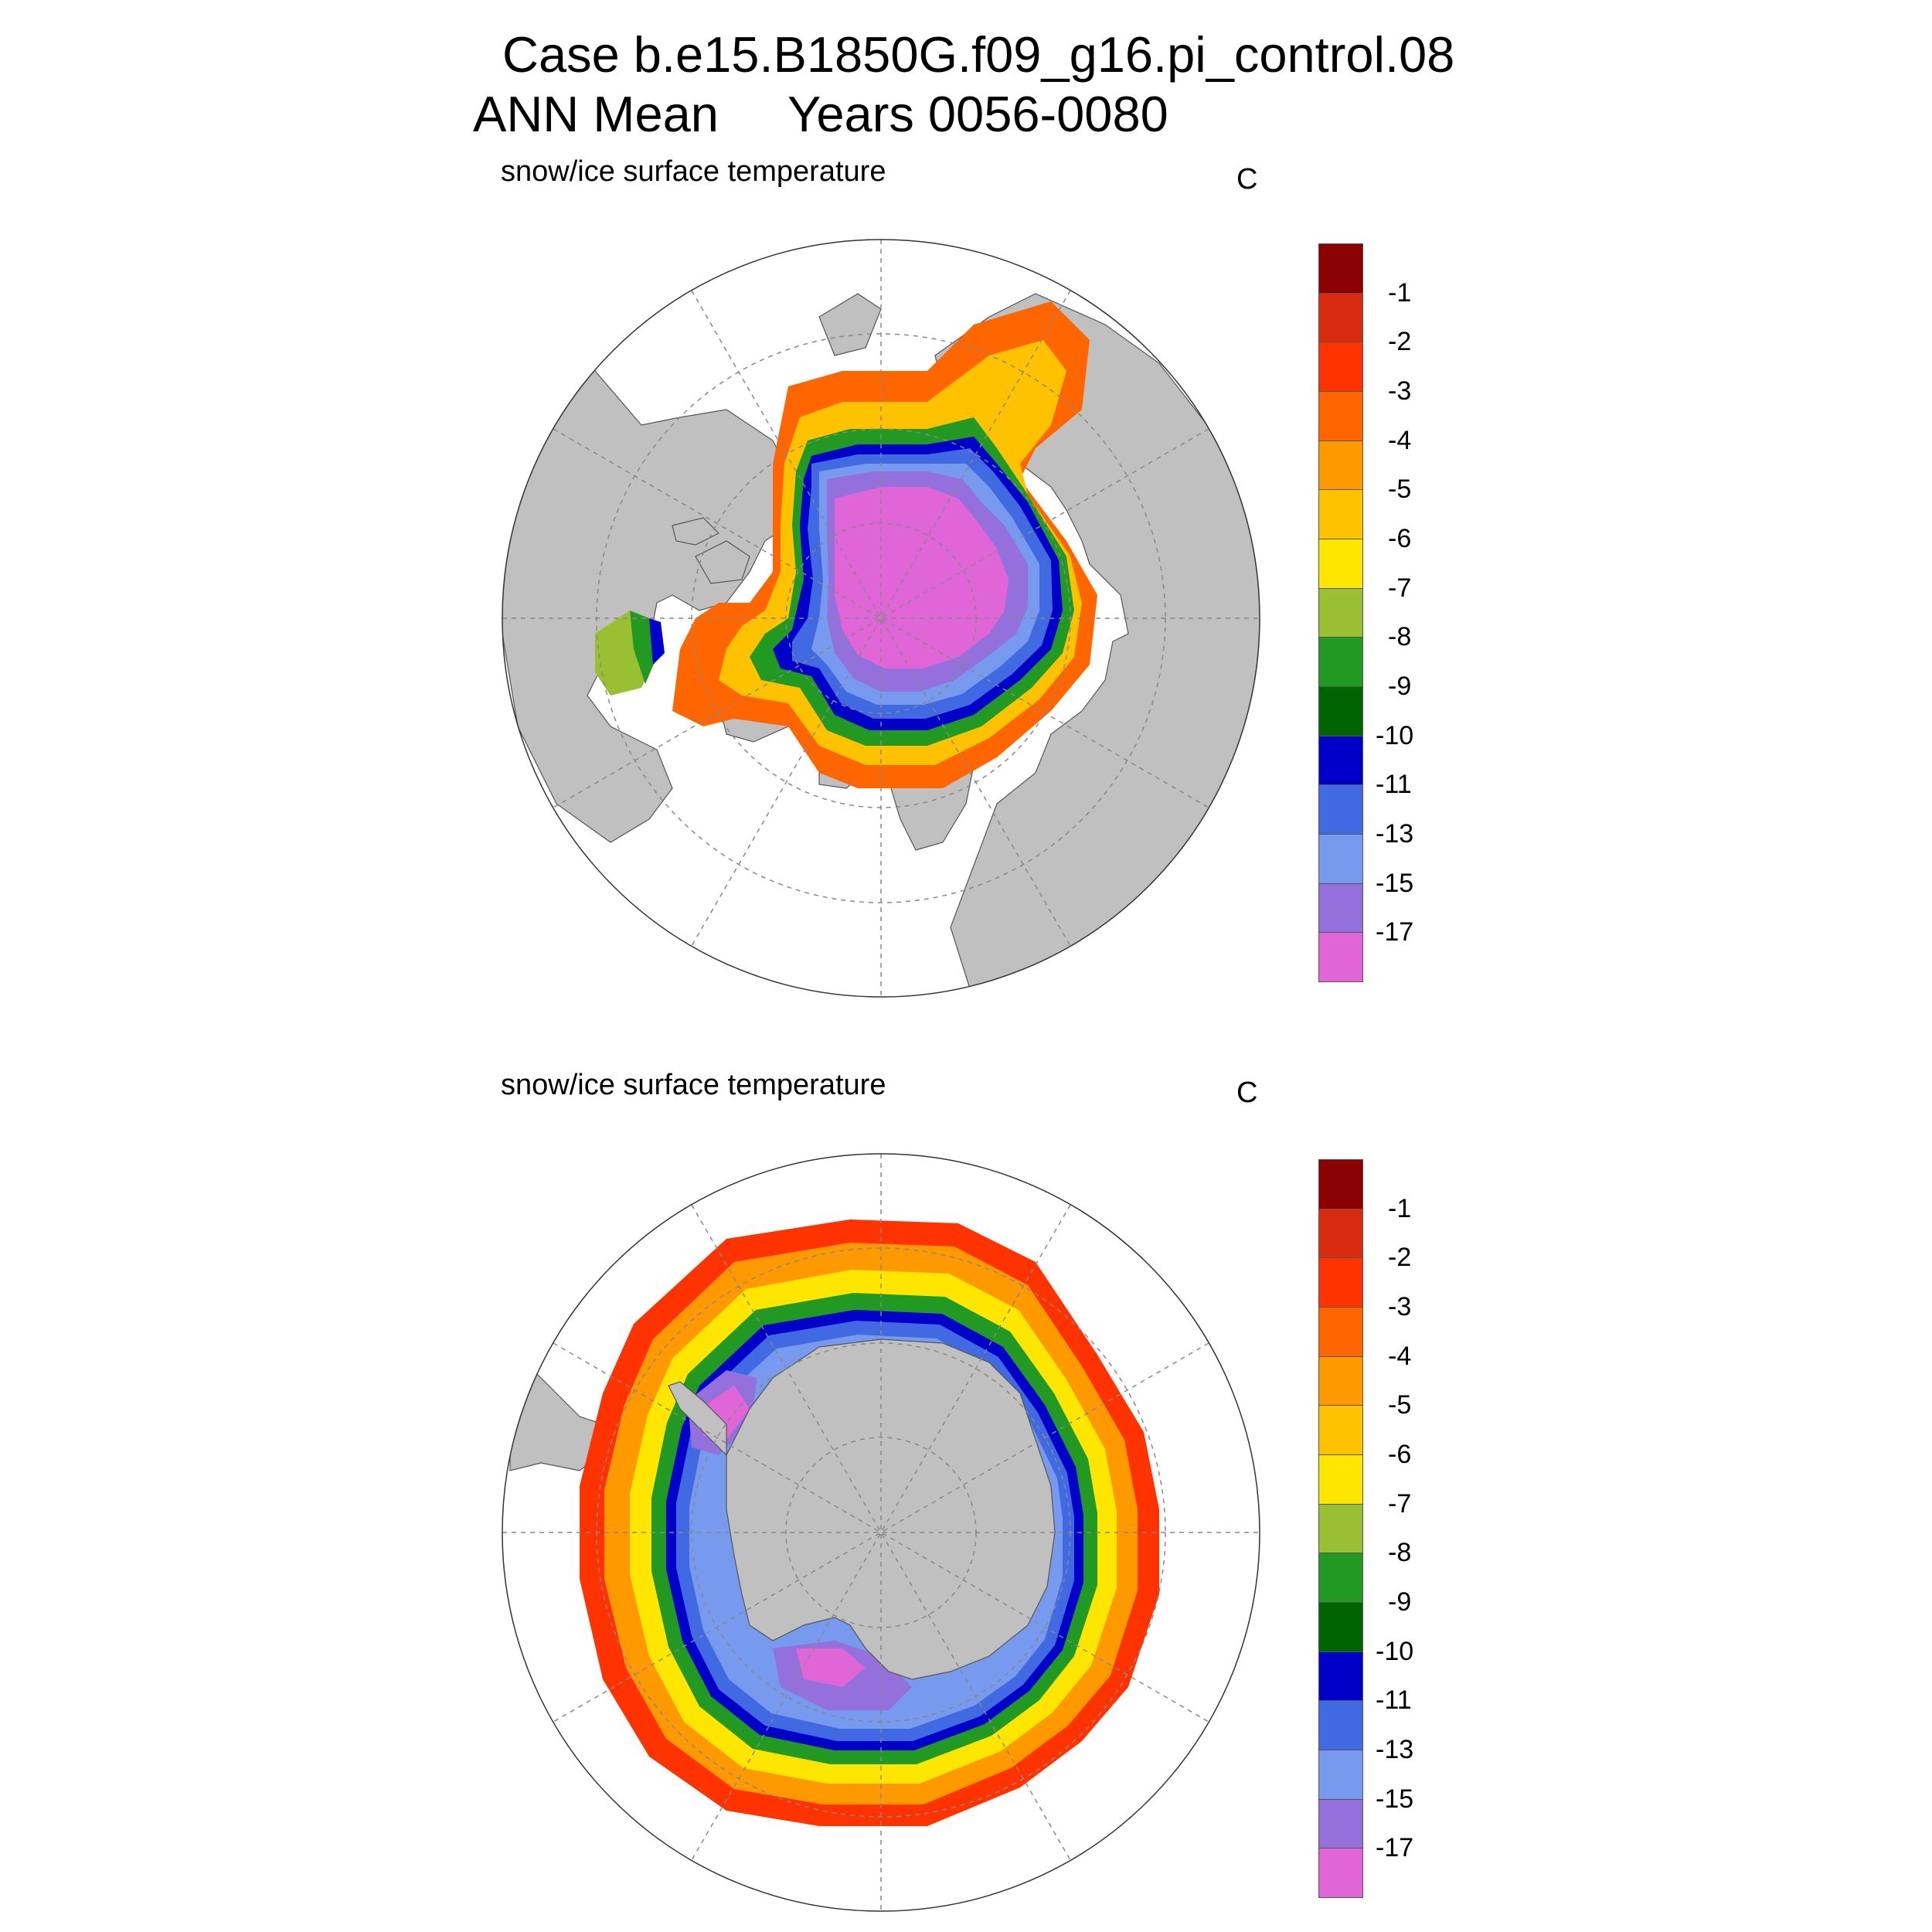 This screenshot has width=1932, height=1932. Describe the element at coordinates (1400, 1454) in the screenshot. I see `south-colorbar-label: -6` at that location.